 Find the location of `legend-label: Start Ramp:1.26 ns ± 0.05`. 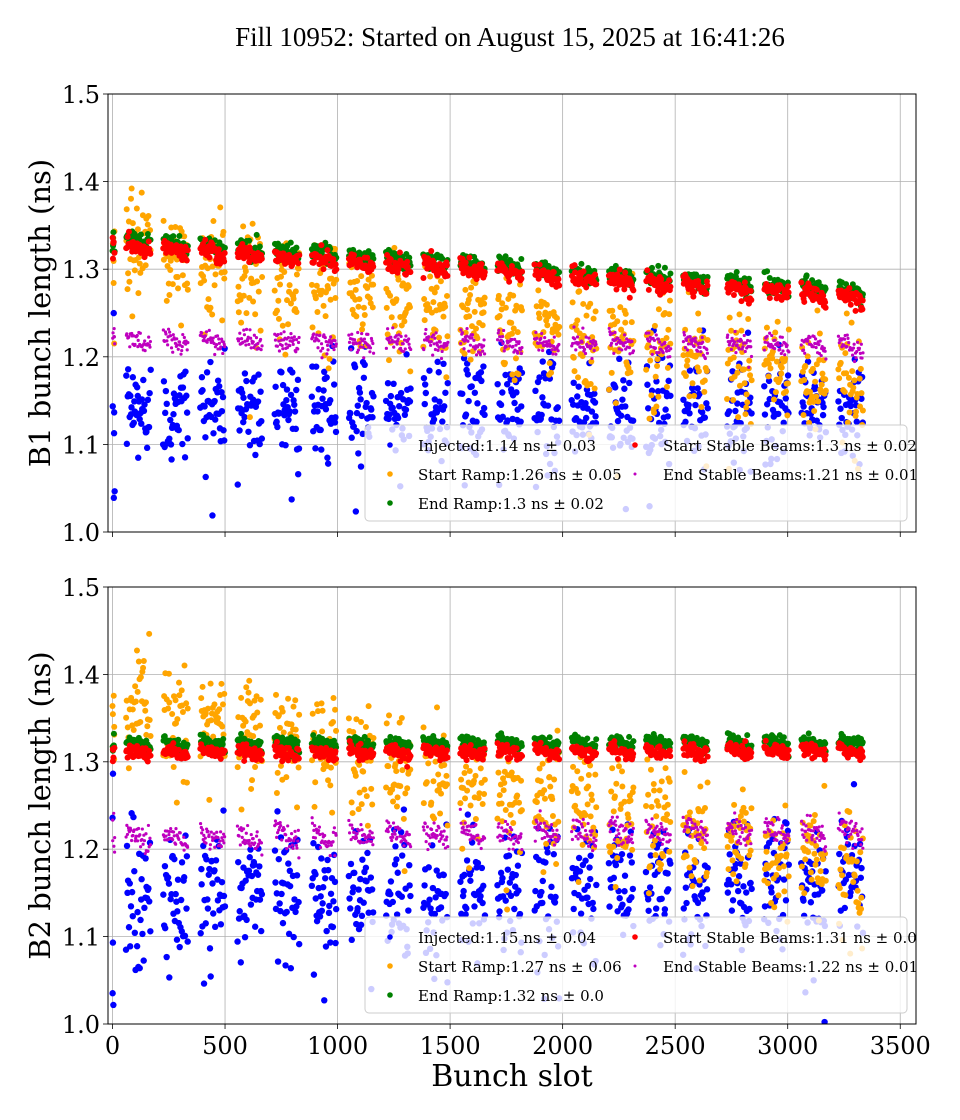

legend-label: Start Ramp:1.26 ns ± 0.05 is located at coordinates (520, 475).